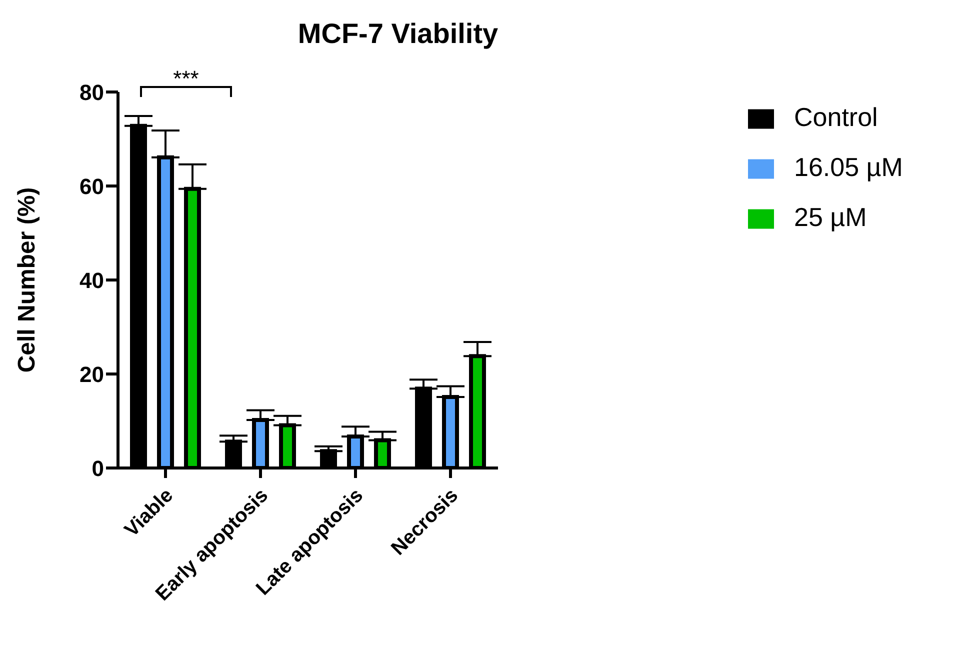 The height and width of the screenshot is (666, 963). I want to click on legend-label: 25 µM, so click(830, 217).